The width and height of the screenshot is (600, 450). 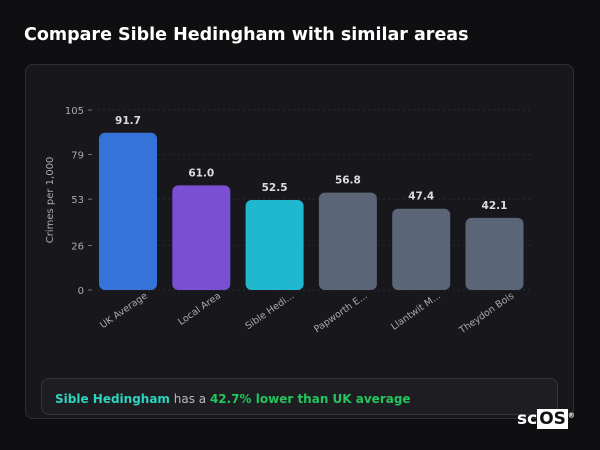 I want to click on y-tick-label: 53, so click(x=77, y=200).